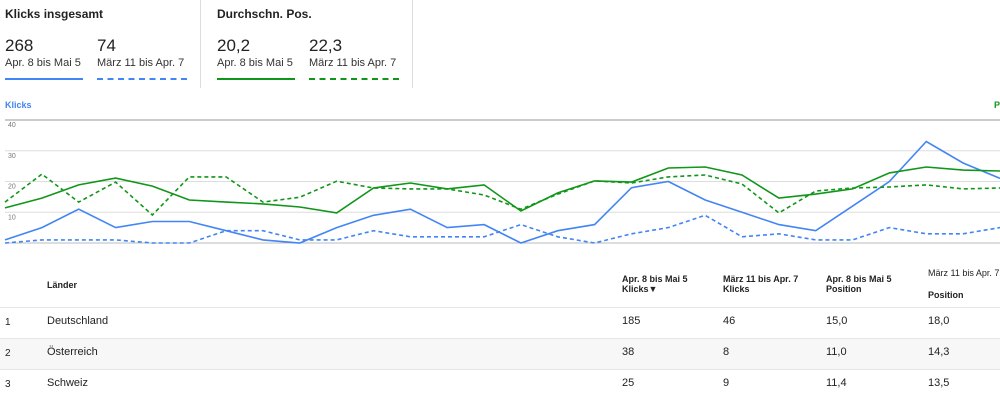 This screenshot has width=1000, height=403. I want to click on table-cell: 38, so click(628, 352).